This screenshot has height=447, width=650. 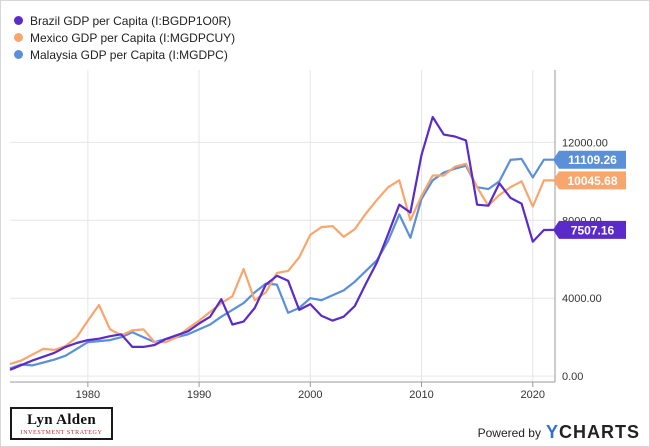 I want to click on legend-label-mexico: Mexico GDP per Capita (I:MGDPCUY), so click(x=133, y=37).